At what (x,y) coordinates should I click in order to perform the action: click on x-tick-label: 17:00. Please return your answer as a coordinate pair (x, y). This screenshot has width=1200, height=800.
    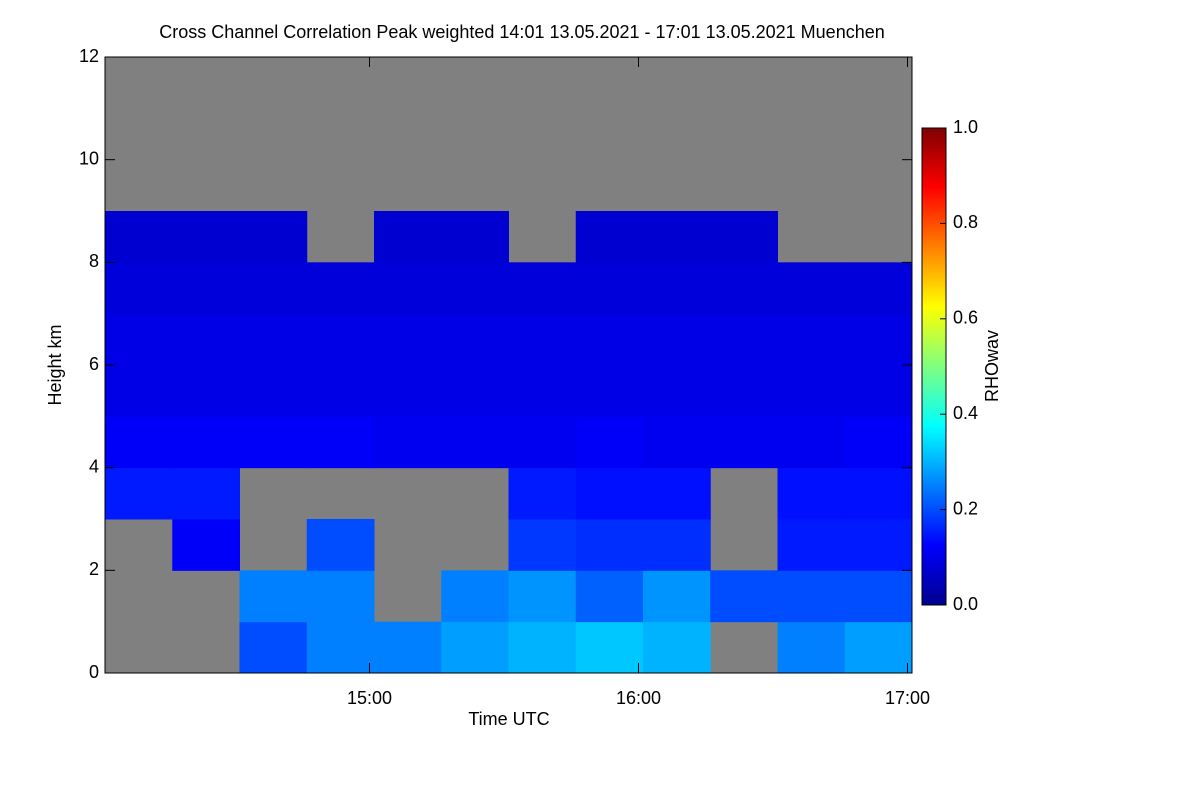
    Looking at the image, I should click on (907, 698).